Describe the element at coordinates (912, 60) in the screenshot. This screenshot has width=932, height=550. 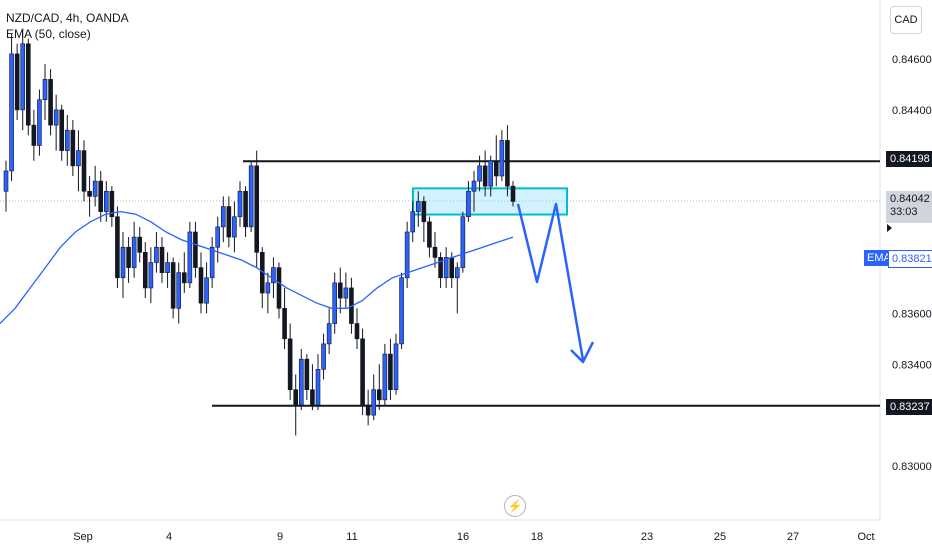
I see `price-axis-label: 0.84600` at that location.